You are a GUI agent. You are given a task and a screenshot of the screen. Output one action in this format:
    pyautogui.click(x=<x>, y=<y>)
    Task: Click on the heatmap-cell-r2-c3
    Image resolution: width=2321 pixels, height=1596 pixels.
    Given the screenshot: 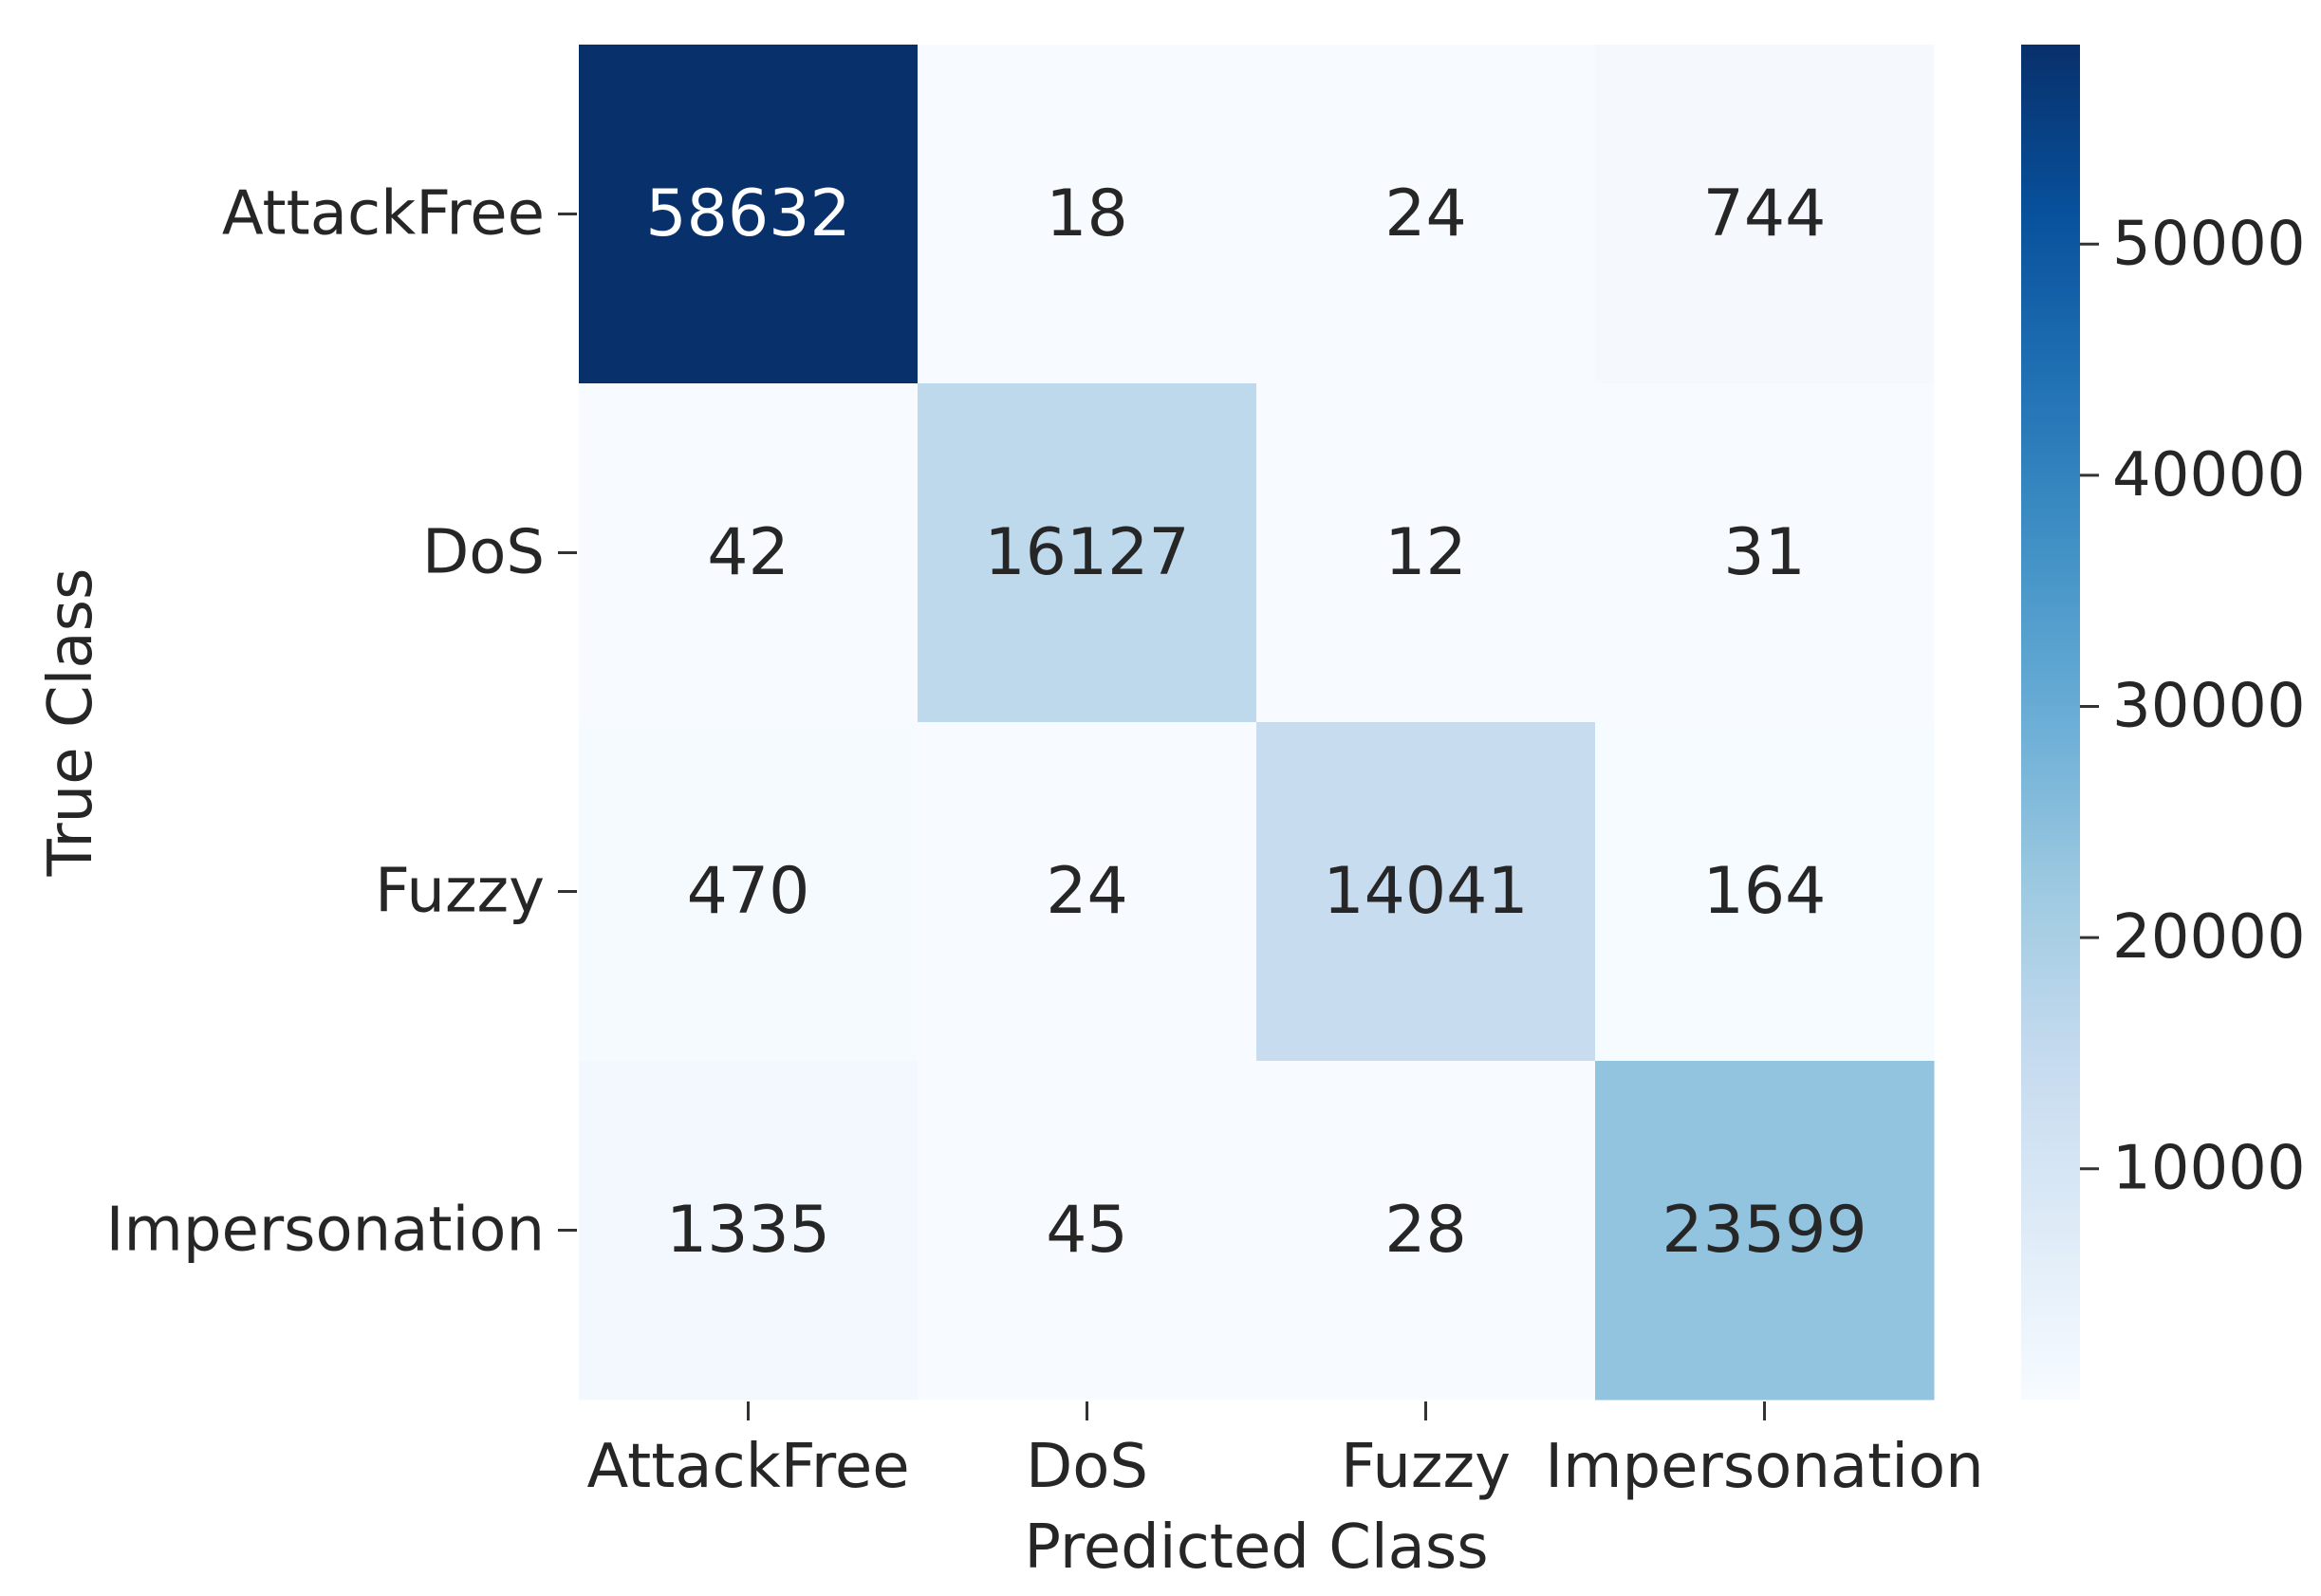 What is the action you would take?
    pyautogui.click(x=1765, y=892)
    